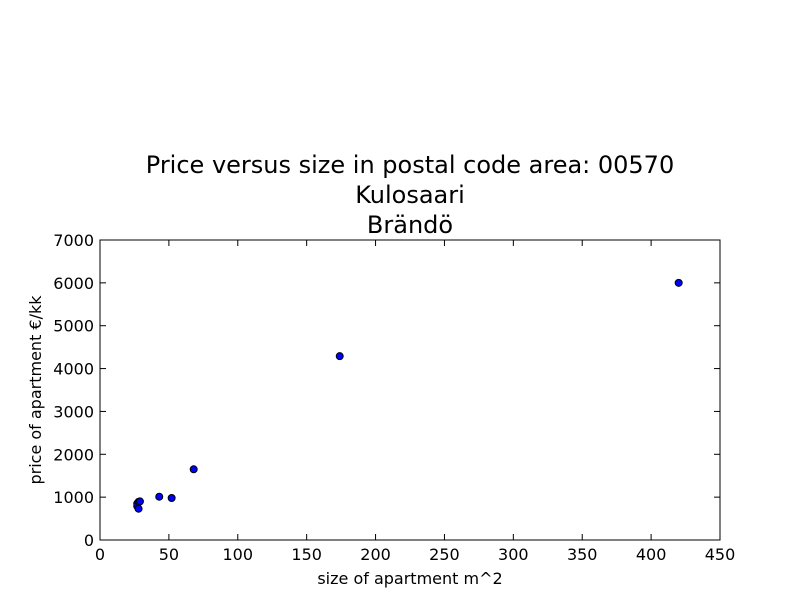 This screenshot has height=600, width=800. What do you see at coordinates (582, 554) in the screenshot?
I see `x-tick-label: 350` at bounding box center [582, 554].